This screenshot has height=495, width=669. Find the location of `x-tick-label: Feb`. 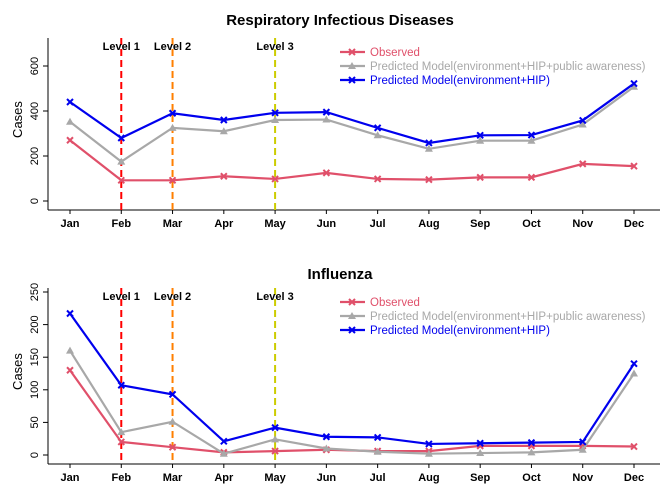

x-tick-label: Feb is located at coordinates (121, 224).